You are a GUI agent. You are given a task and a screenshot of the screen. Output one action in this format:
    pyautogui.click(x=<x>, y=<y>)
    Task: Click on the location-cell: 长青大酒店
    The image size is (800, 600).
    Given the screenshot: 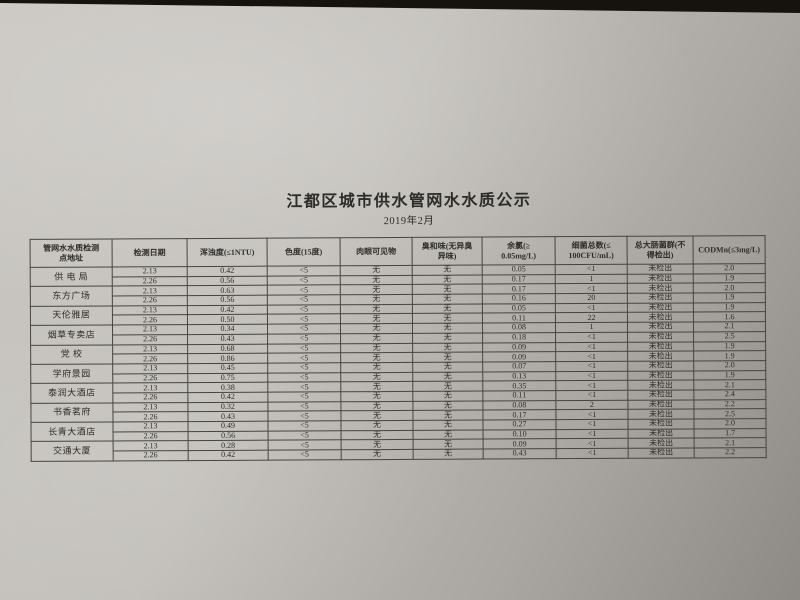 What is the action you would take?
    pyautogui.click(x=72, y=431)
    